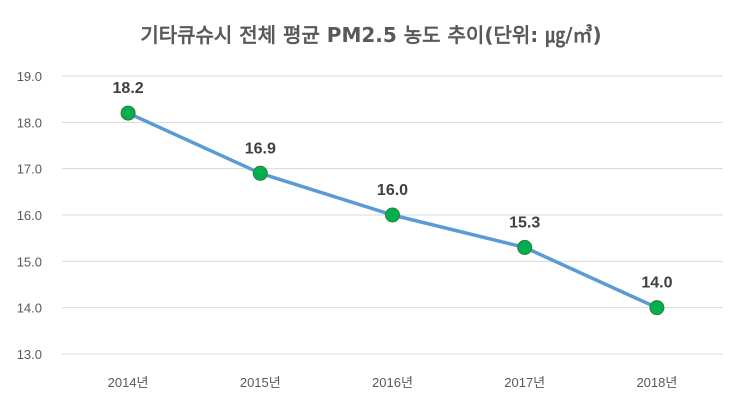  I want to click on y-tick-label: 14.0, so click(29, 308).